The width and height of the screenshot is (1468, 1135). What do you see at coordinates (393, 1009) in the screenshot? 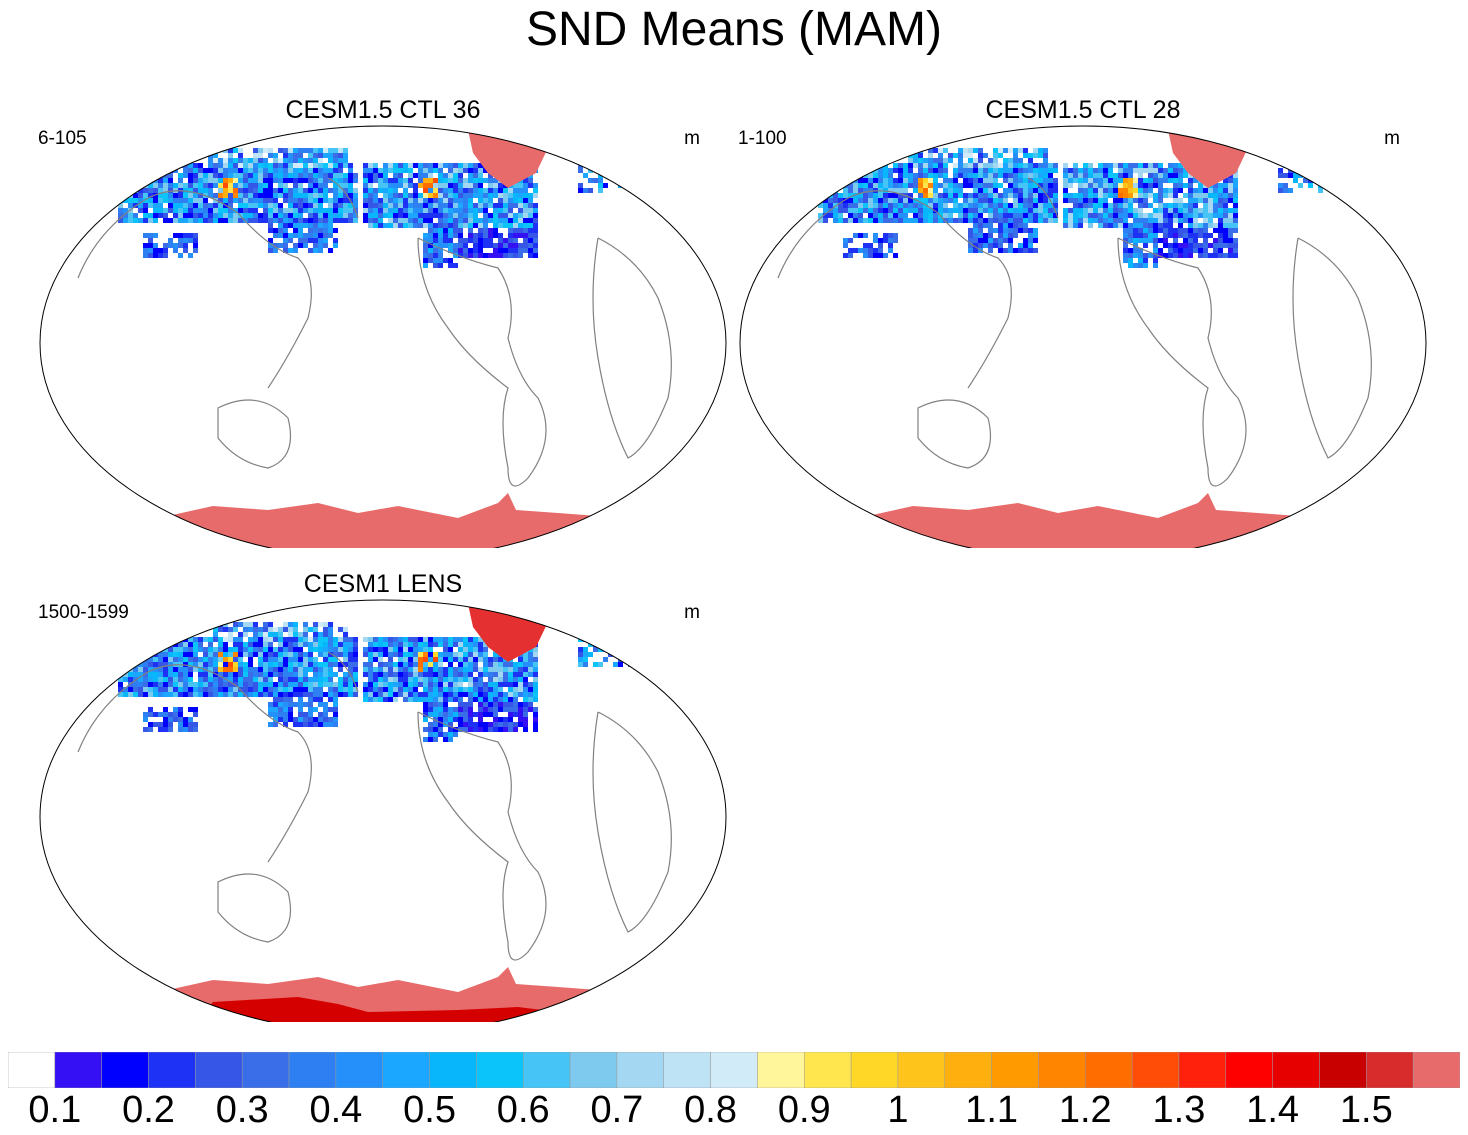
I see `antarctica-deep-ice` at bounding box center [393, 1009].